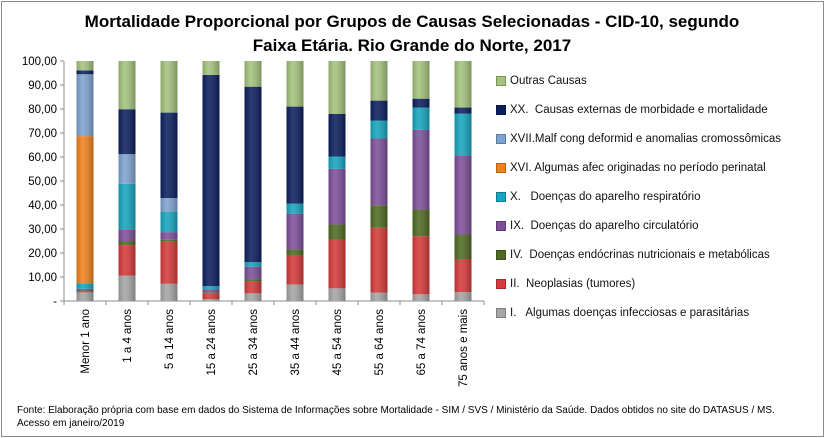  Describe the element at coordinates (128, 336) in the screenshot. I see `x-tick-label: 1 a 4 anos` at that location.